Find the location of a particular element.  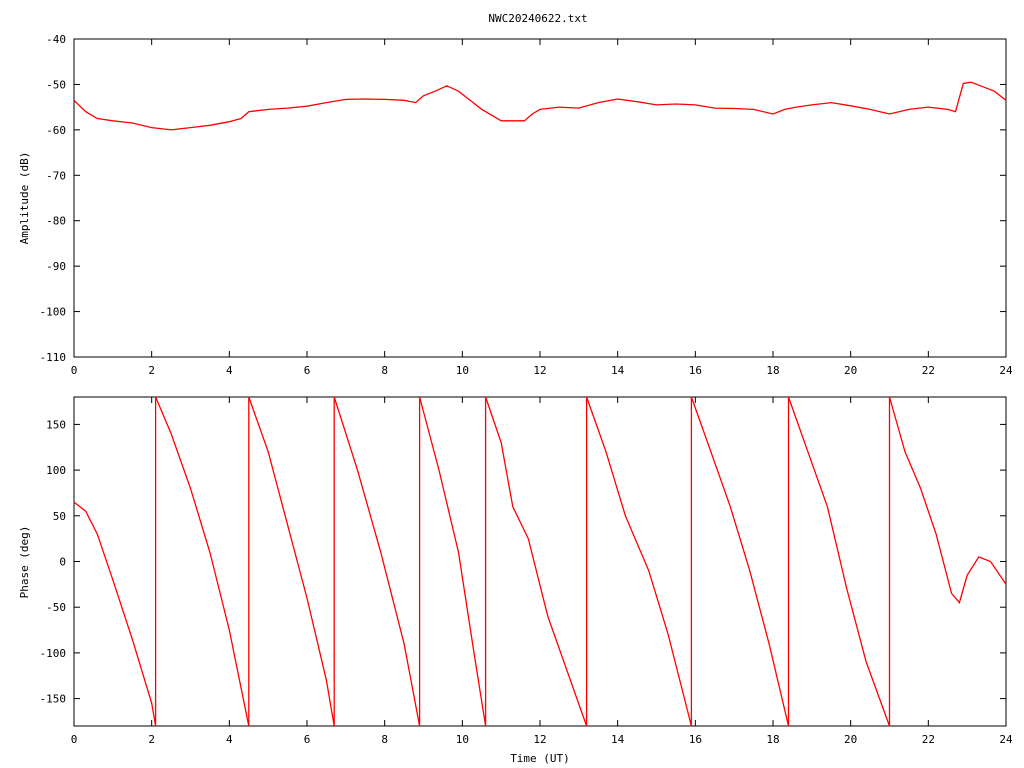

phase-x-tick-label: 24 is located at coordinates (1006, 739).